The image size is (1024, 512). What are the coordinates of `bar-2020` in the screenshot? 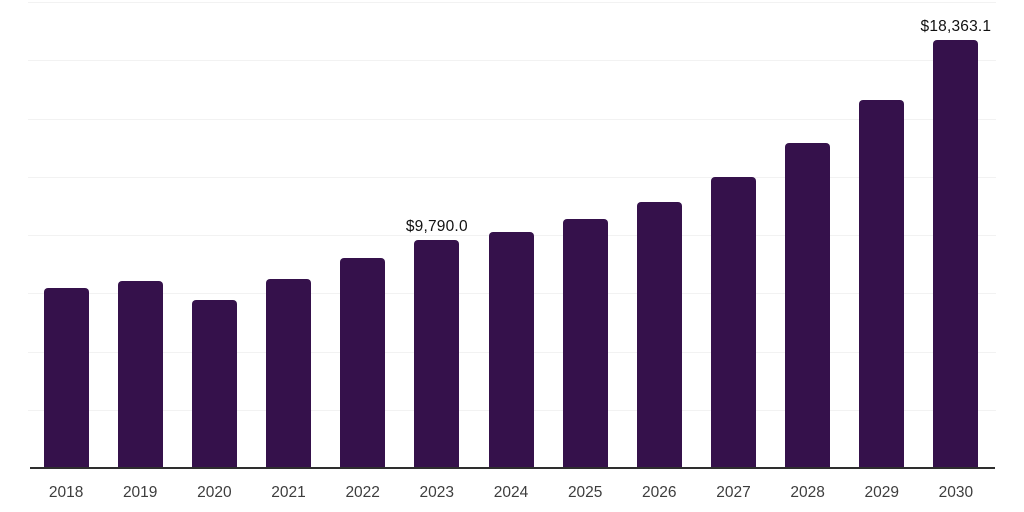 It's located at (214, 384).